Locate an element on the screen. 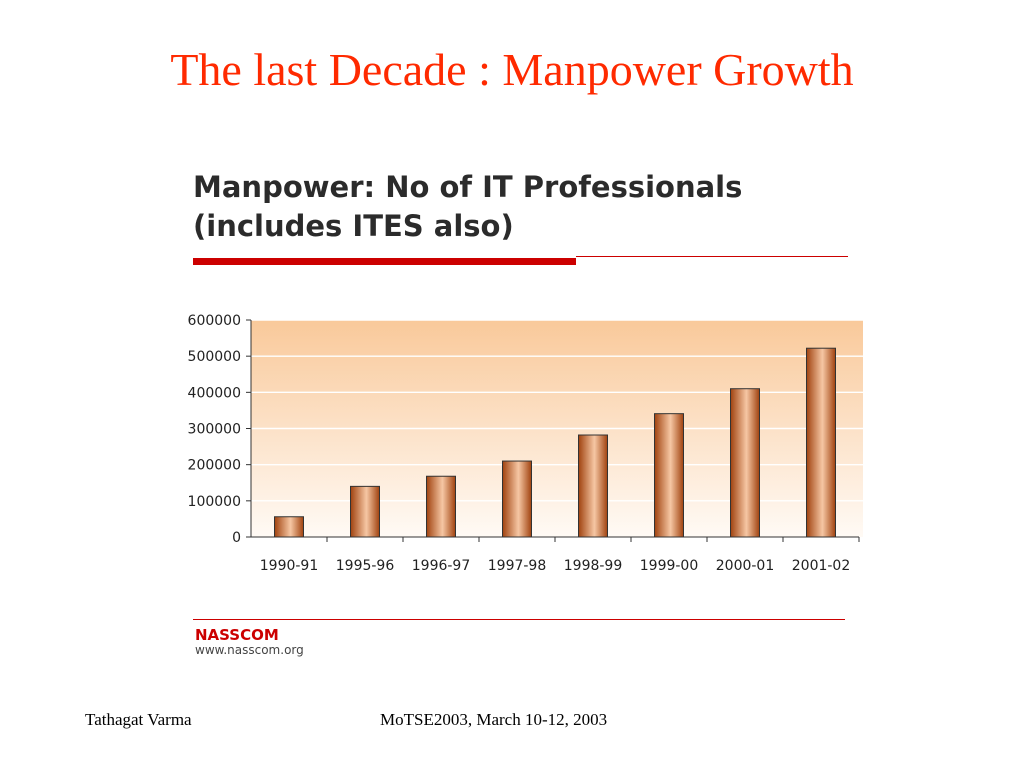 This screenshot has height=768, width=1024. x-tick-label: 2000-01 is located at coordinates (745, 566).